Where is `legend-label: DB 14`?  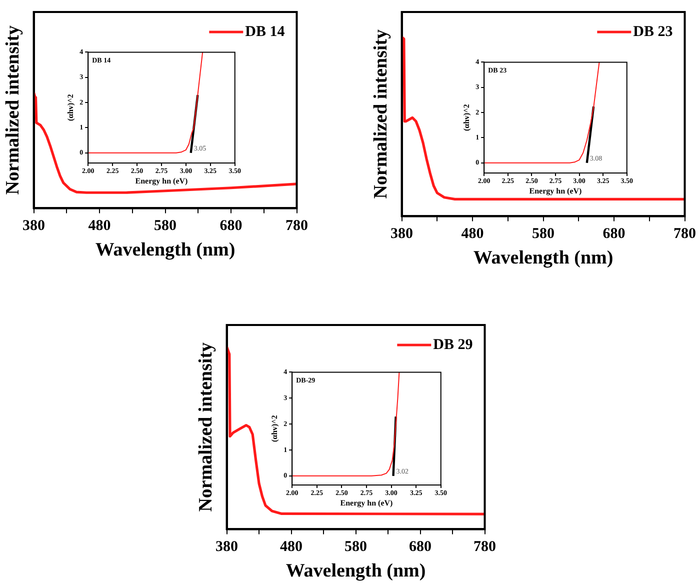
legend-label: DB 14 is located at coordinates (265, 32).